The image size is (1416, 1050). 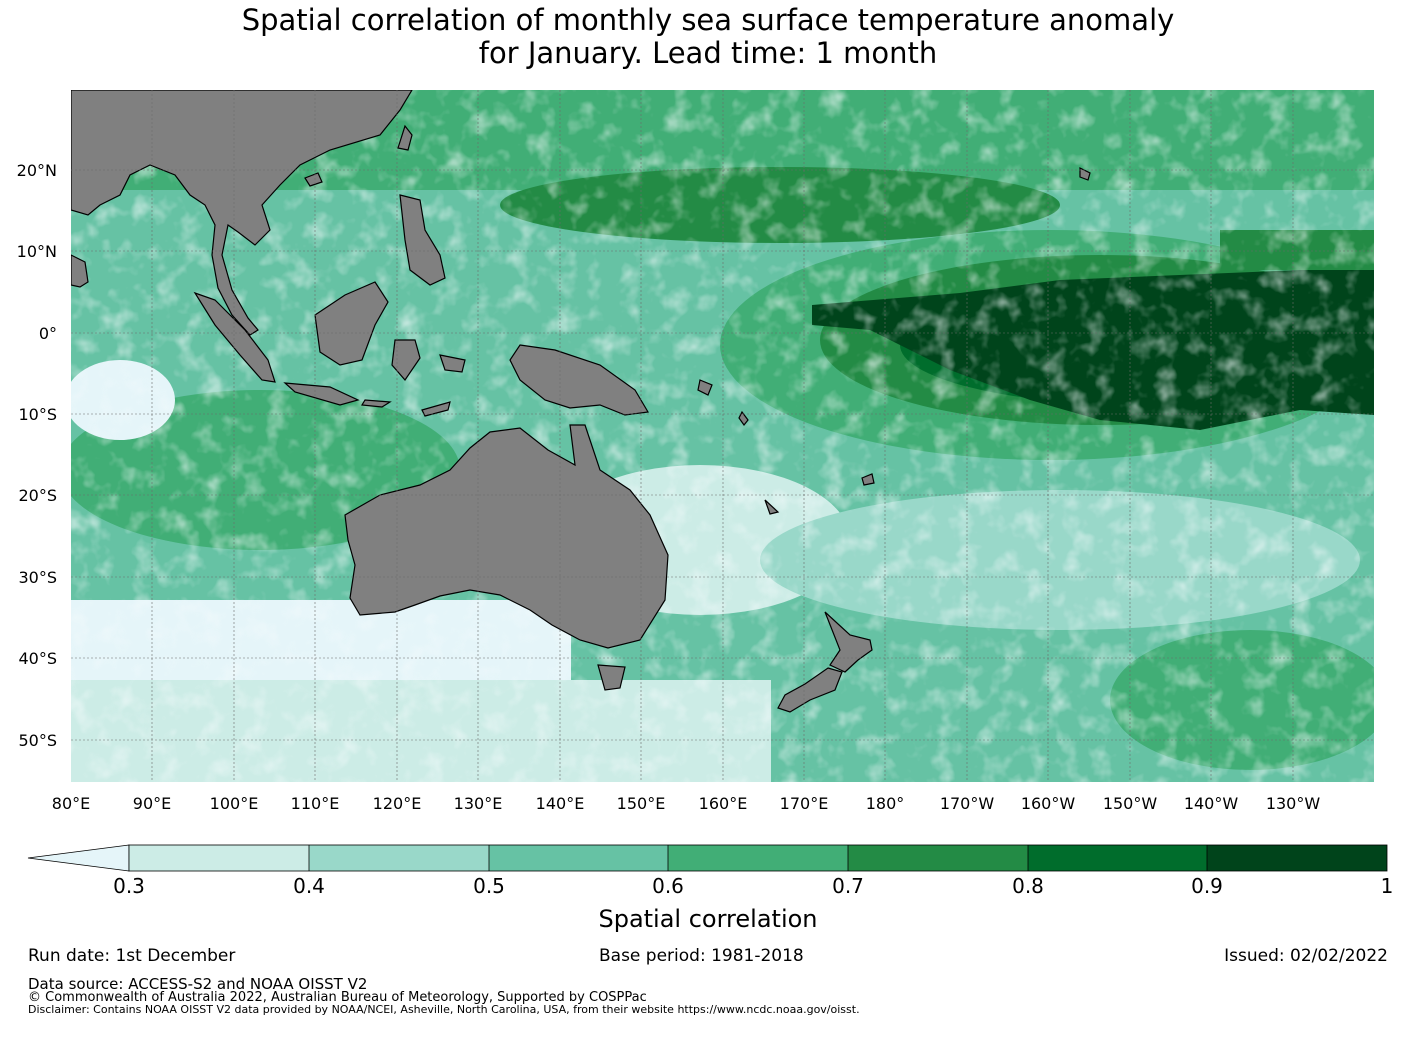 I want to click on lat-label-50s: 50°S, so click(x=37, y=740).